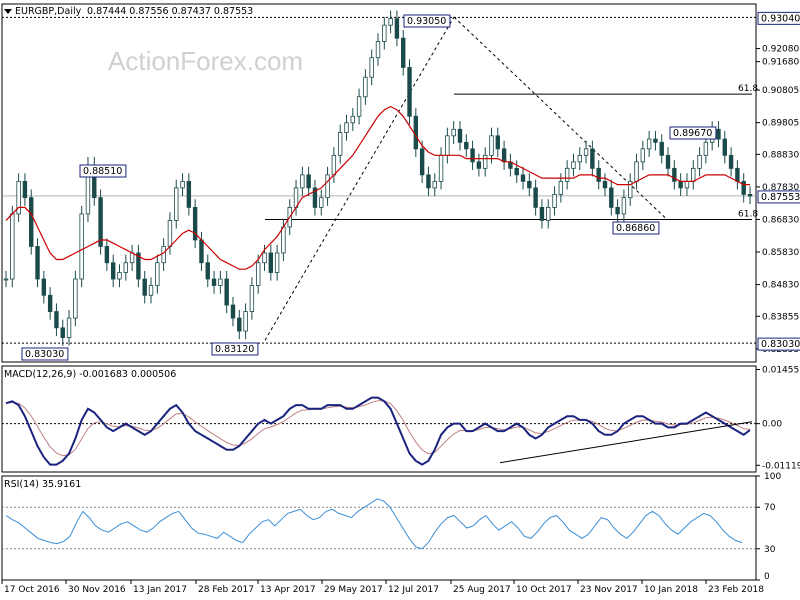 This screenshot has width=800, height=600. I want to click on rsi-label: RSI(14) 35.9161, so click(42, 484).